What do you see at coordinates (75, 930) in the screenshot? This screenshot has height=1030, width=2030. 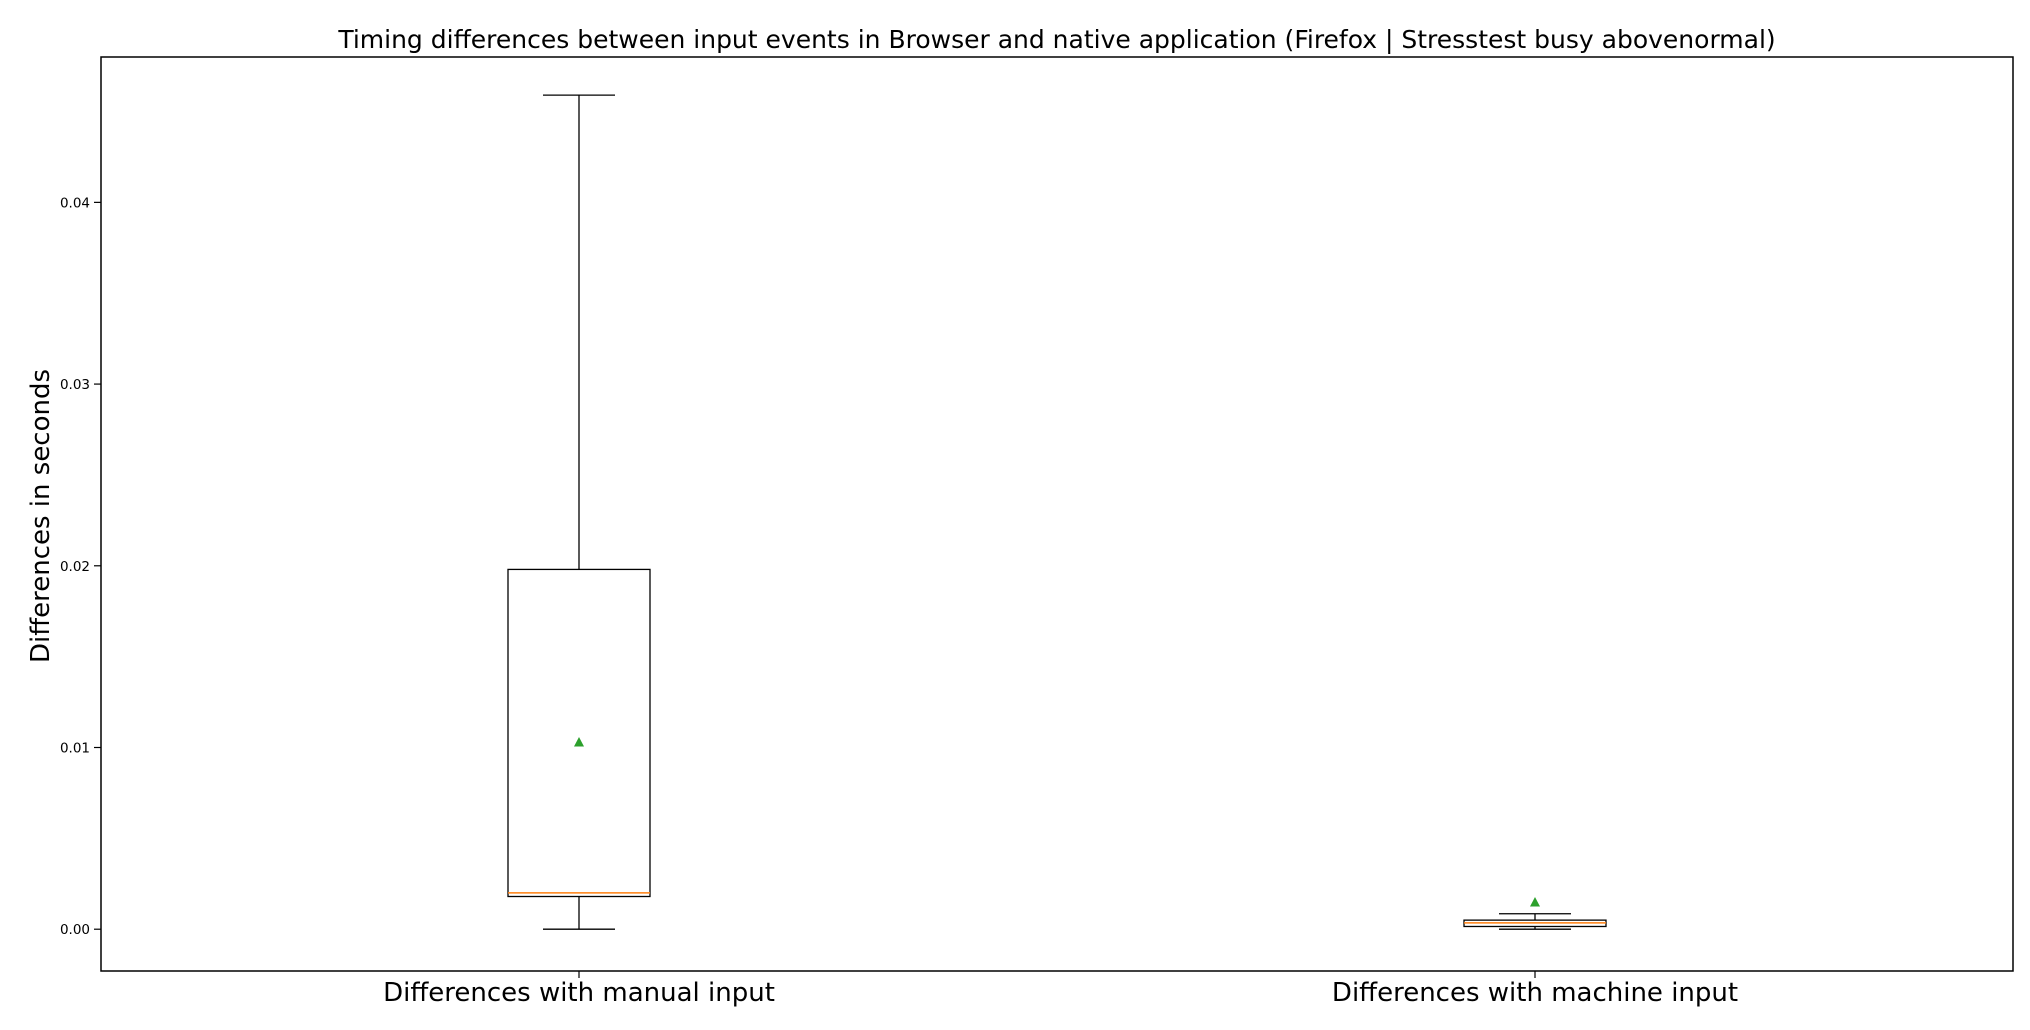 I see `y-tick-label: 0.00` at bounding box center [75, 930].